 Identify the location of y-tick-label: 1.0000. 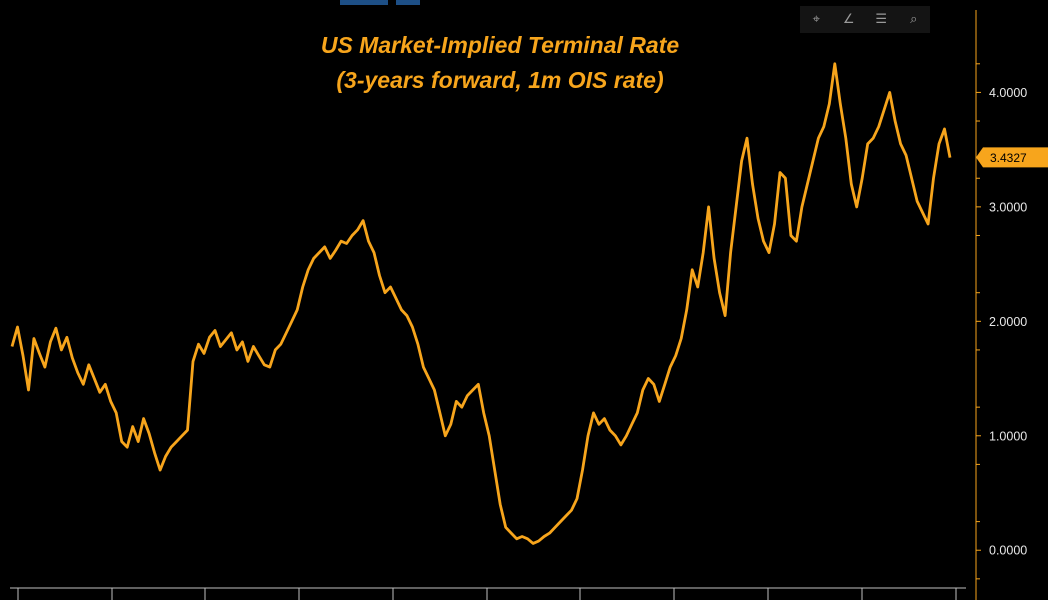
(1008, 436).